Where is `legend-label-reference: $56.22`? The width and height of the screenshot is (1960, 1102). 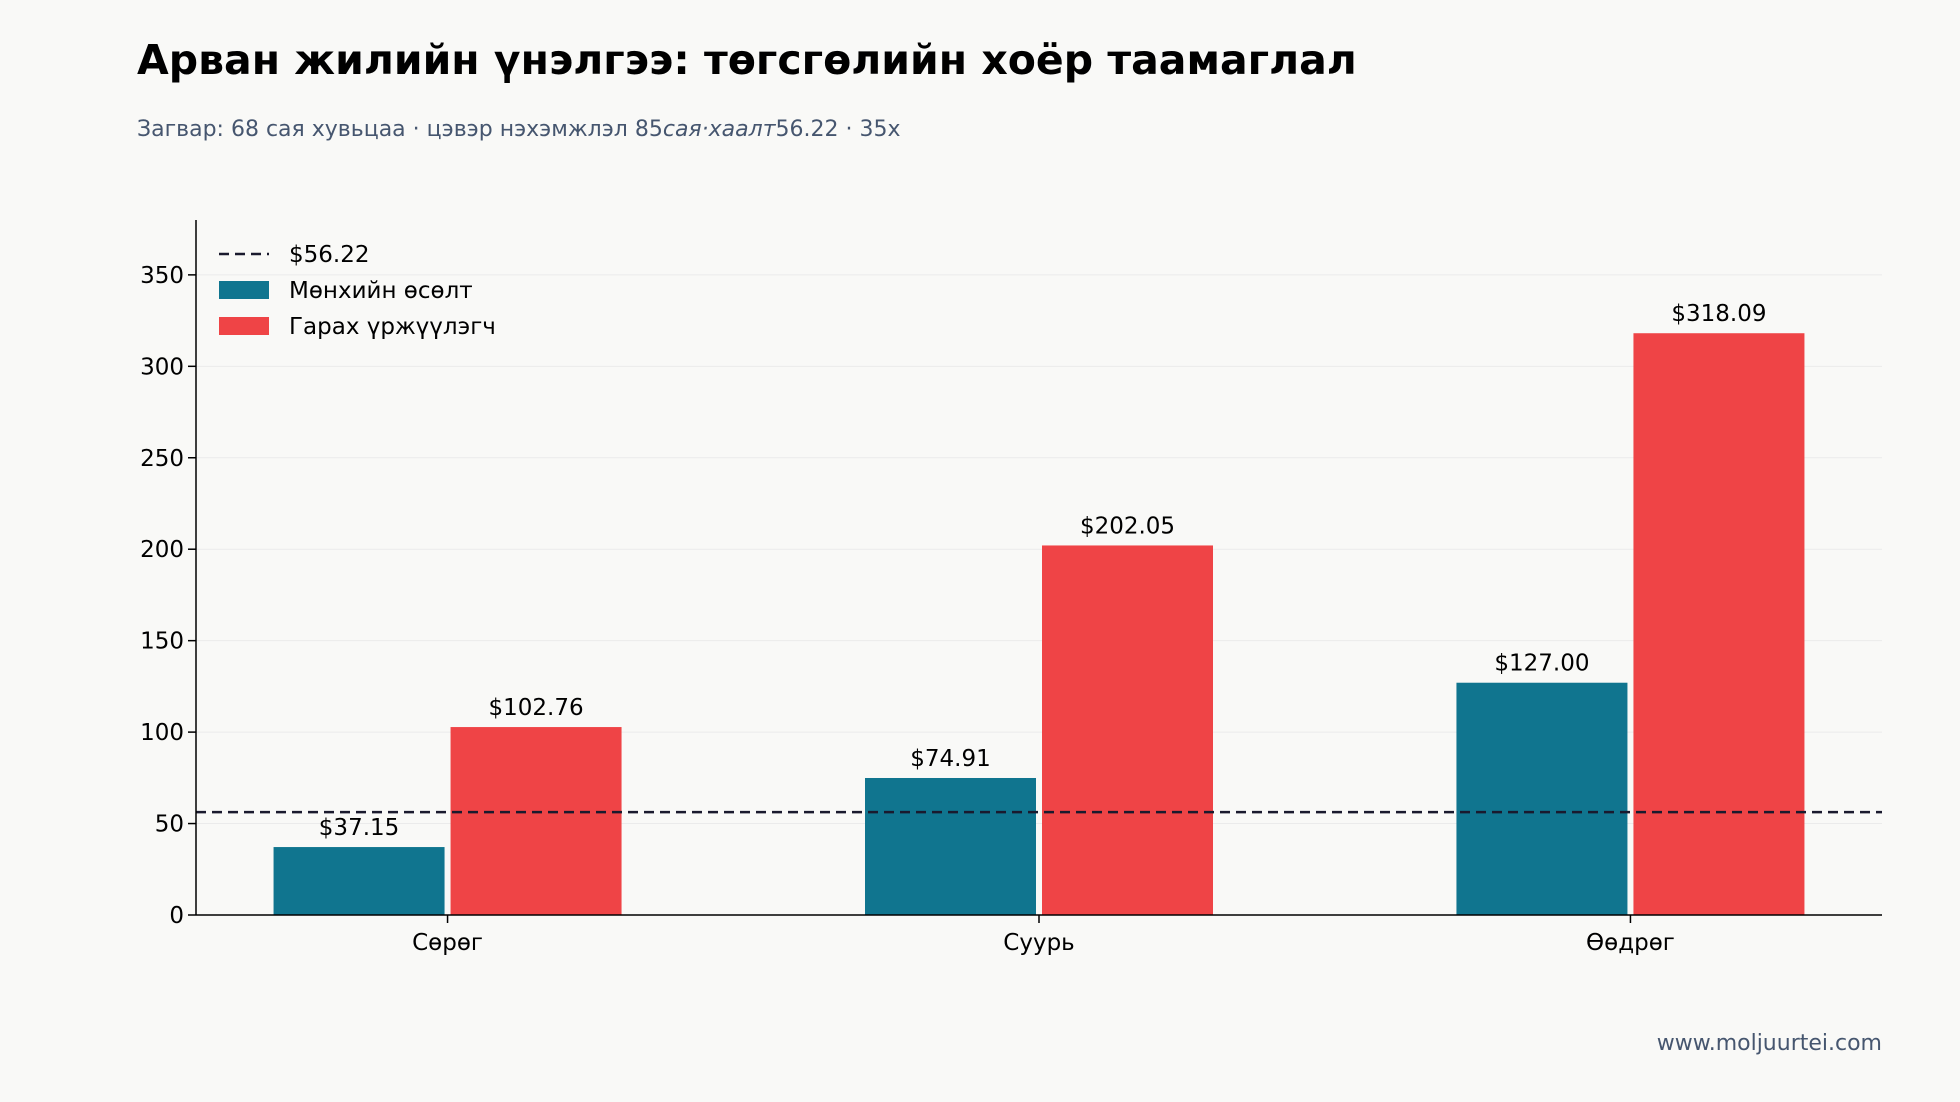
legend-label-reference: $56.22 is located at coordinates (329, 255).